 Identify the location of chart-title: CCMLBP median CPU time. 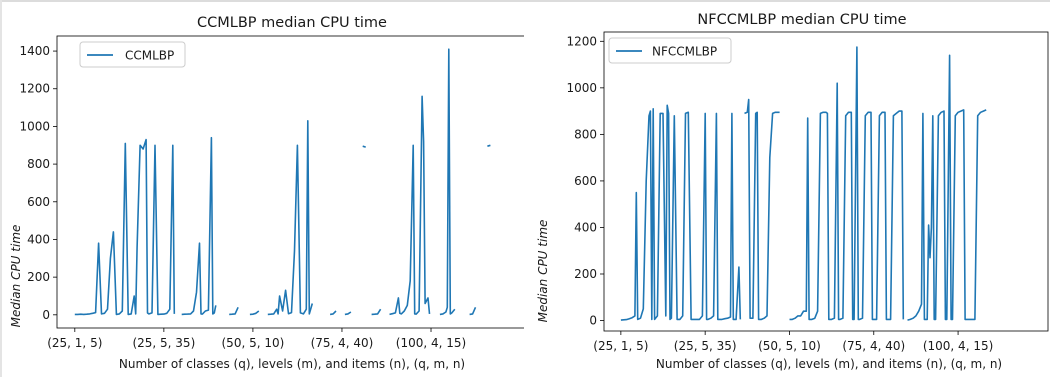
(292, 23).